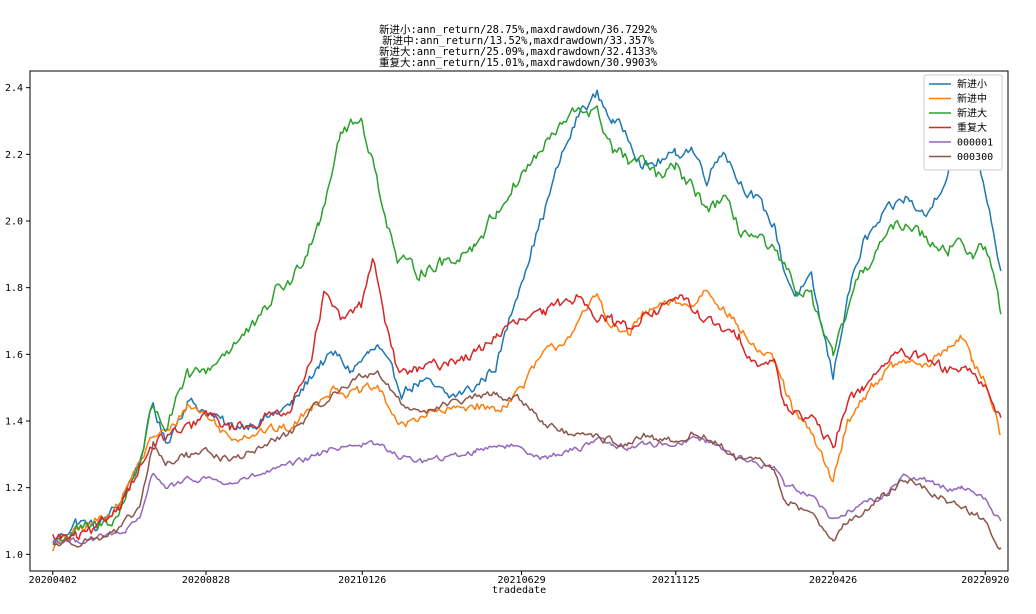  Describe the element at coordinates (972, 84) in the screenshot. I see `legend-label: 新进小` at that location.